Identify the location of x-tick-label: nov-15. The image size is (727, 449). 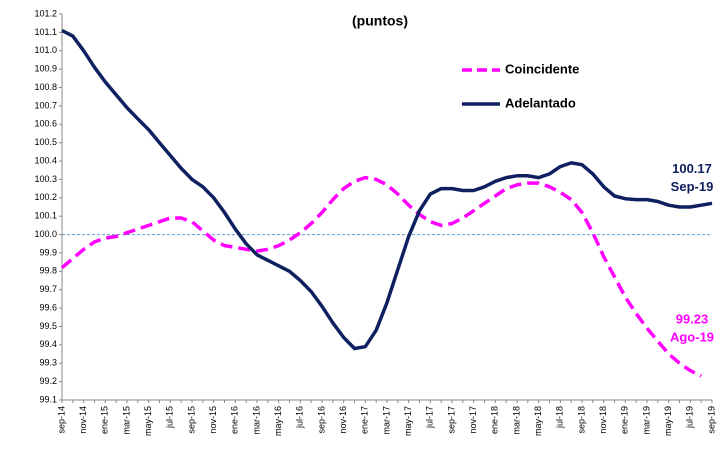
(213, 420).